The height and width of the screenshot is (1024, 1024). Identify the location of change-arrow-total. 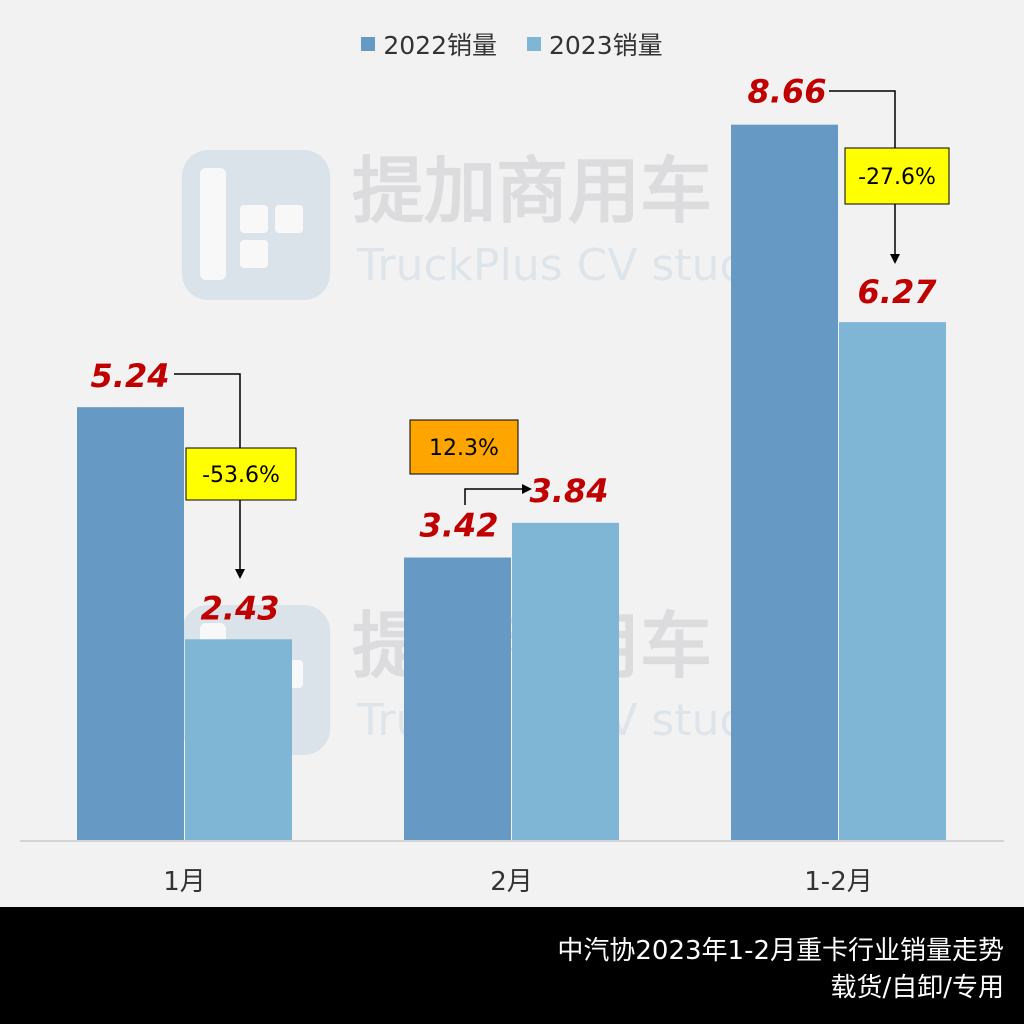
(864, 177).